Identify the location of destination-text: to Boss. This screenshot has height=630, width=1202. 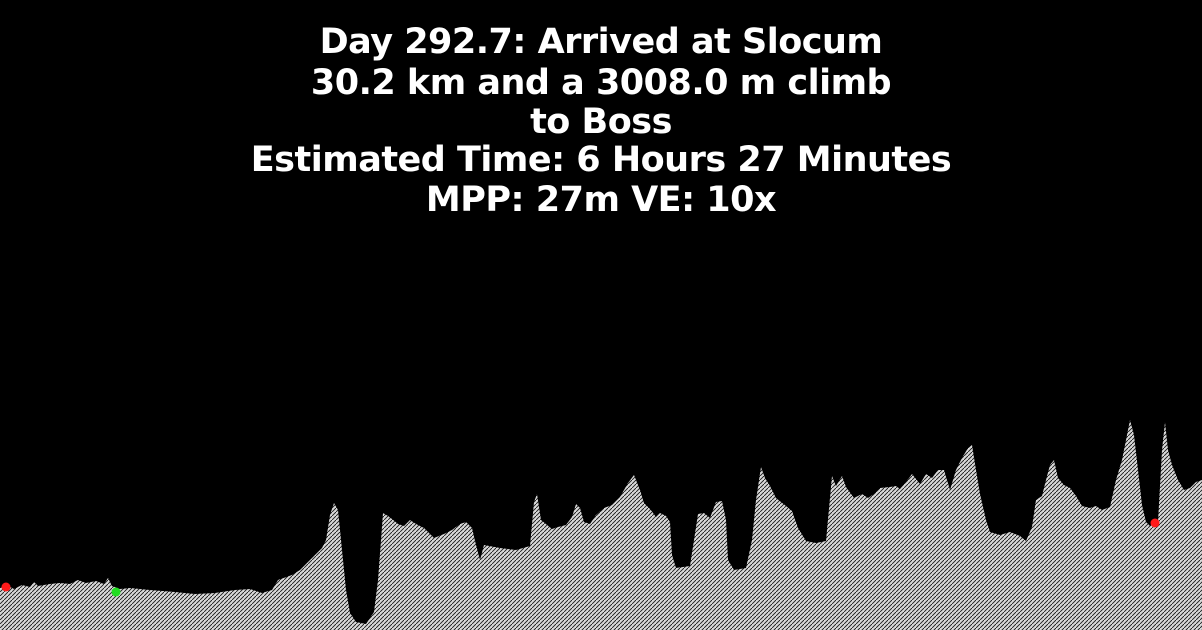
(601, 122).